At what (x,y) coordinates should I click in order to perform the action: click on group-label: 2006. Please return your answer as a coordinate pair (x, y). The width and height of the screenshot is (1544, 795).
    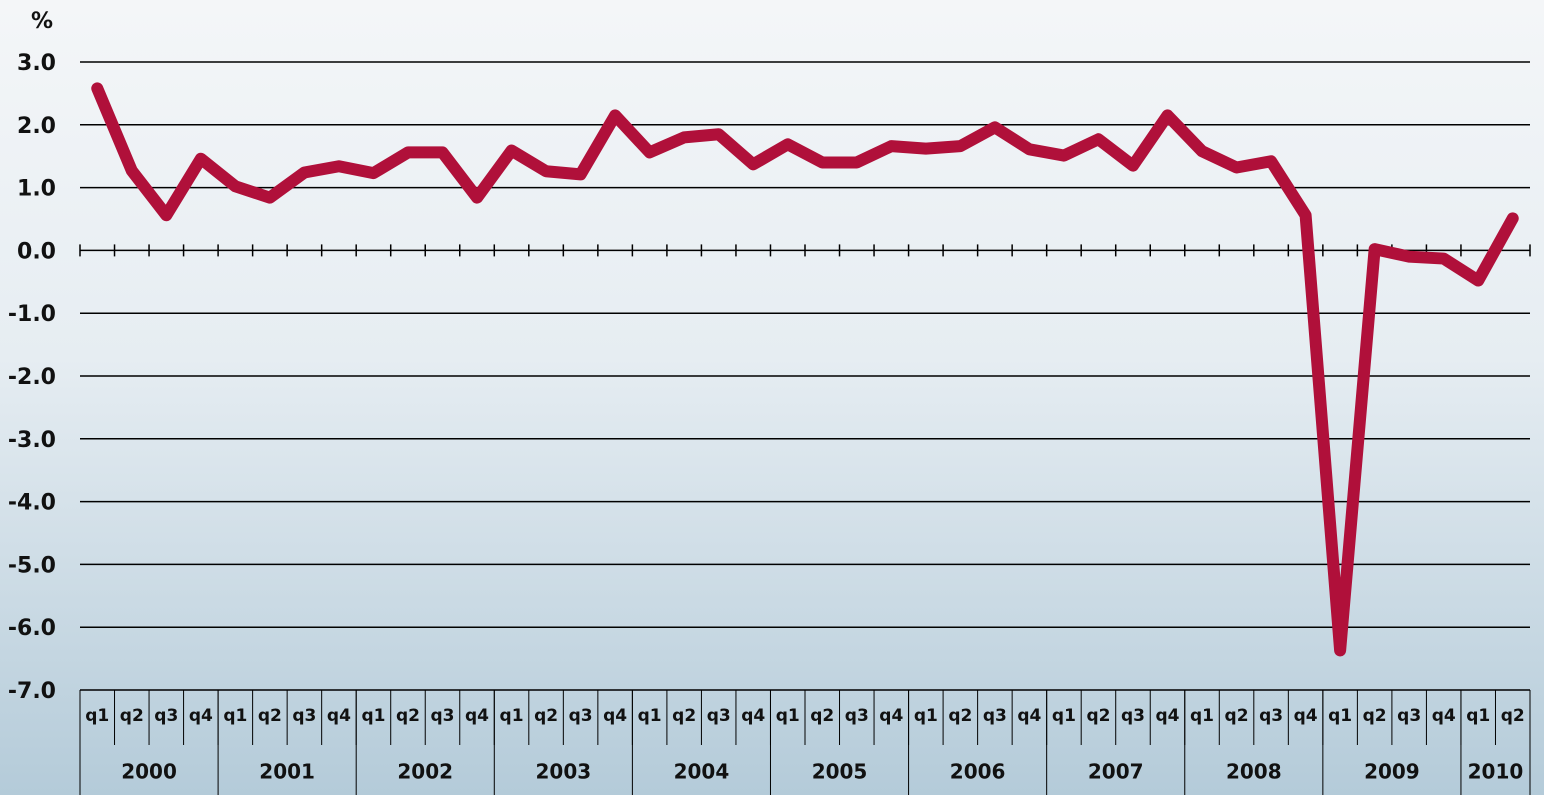
    Looking at the image, I should click on (978, 772).